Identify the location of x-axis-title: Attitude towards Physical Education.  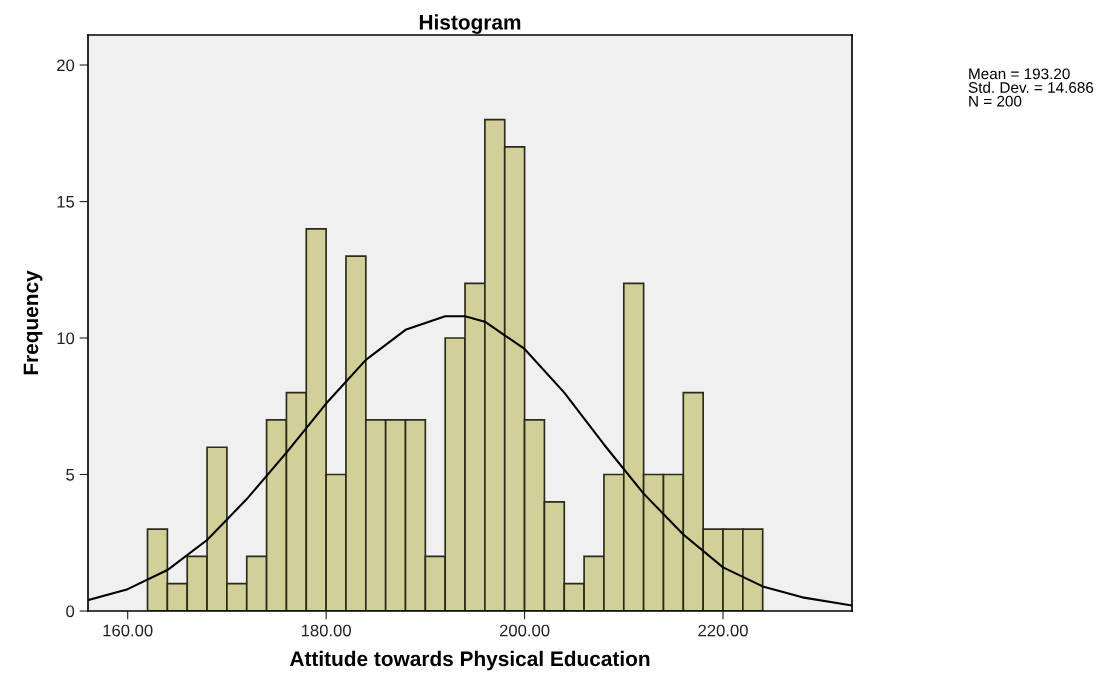
(469, 660).